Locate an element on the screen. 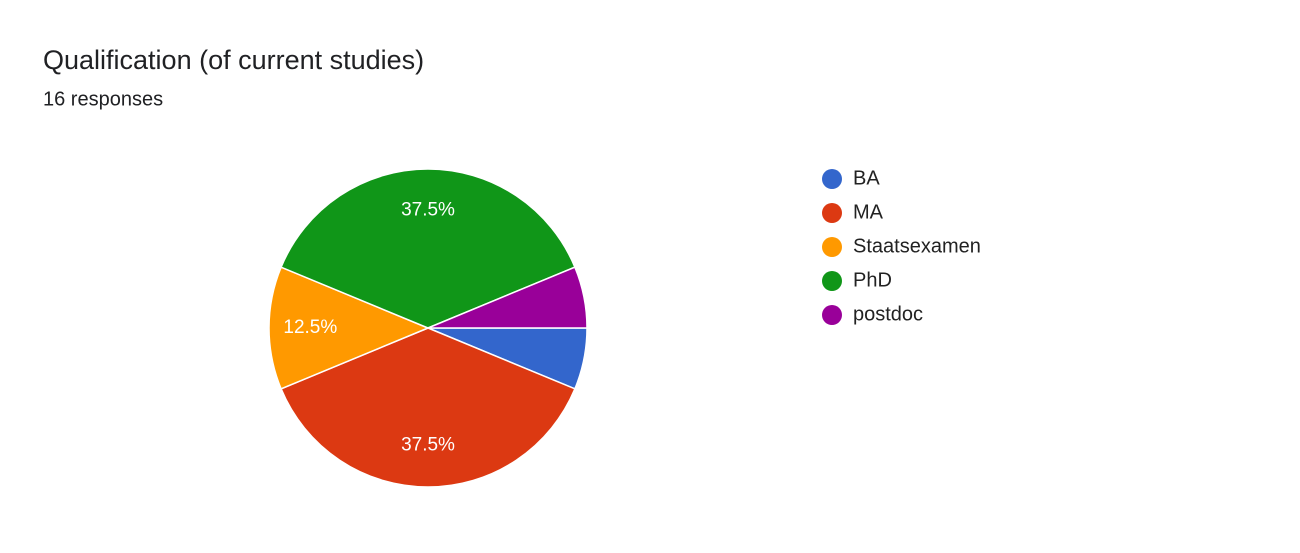 The width and height of the screenshot is (1300, 553). data-label: 12.5% is located at coordinates (310, 327).